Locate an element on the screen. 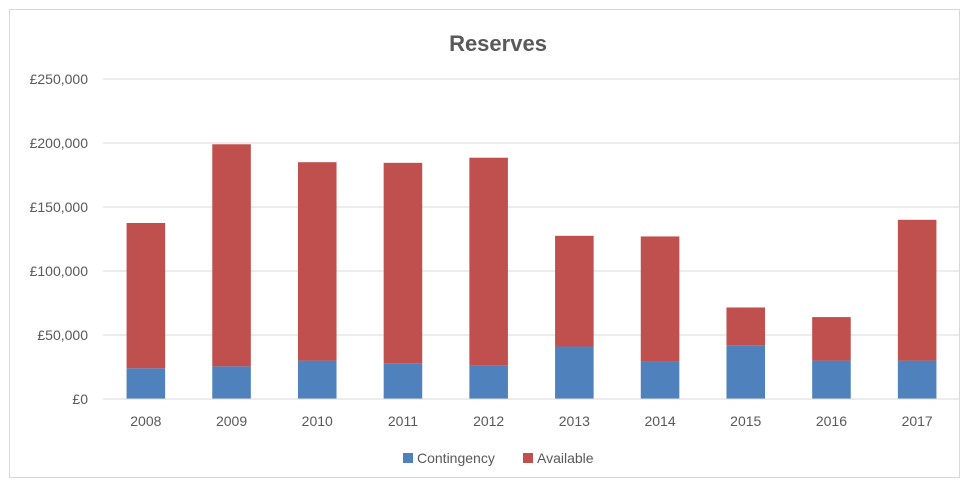 The image size is (970, 480). y-tick-label: £150,000 is located at coordinates (59, 207).